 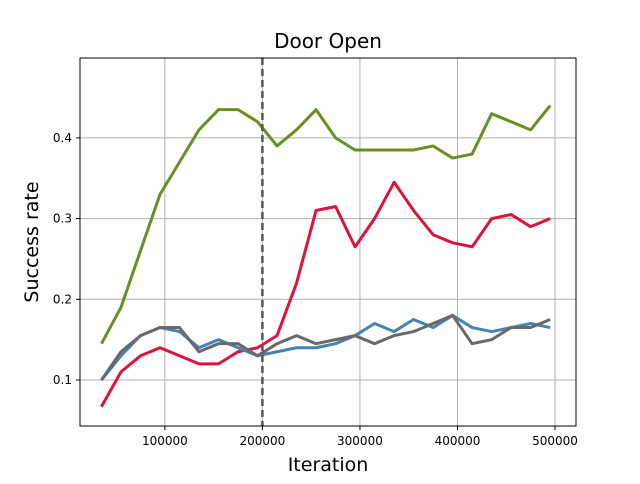 I want to click on x-axis-label: Iteration, so click(x=328, y=465).